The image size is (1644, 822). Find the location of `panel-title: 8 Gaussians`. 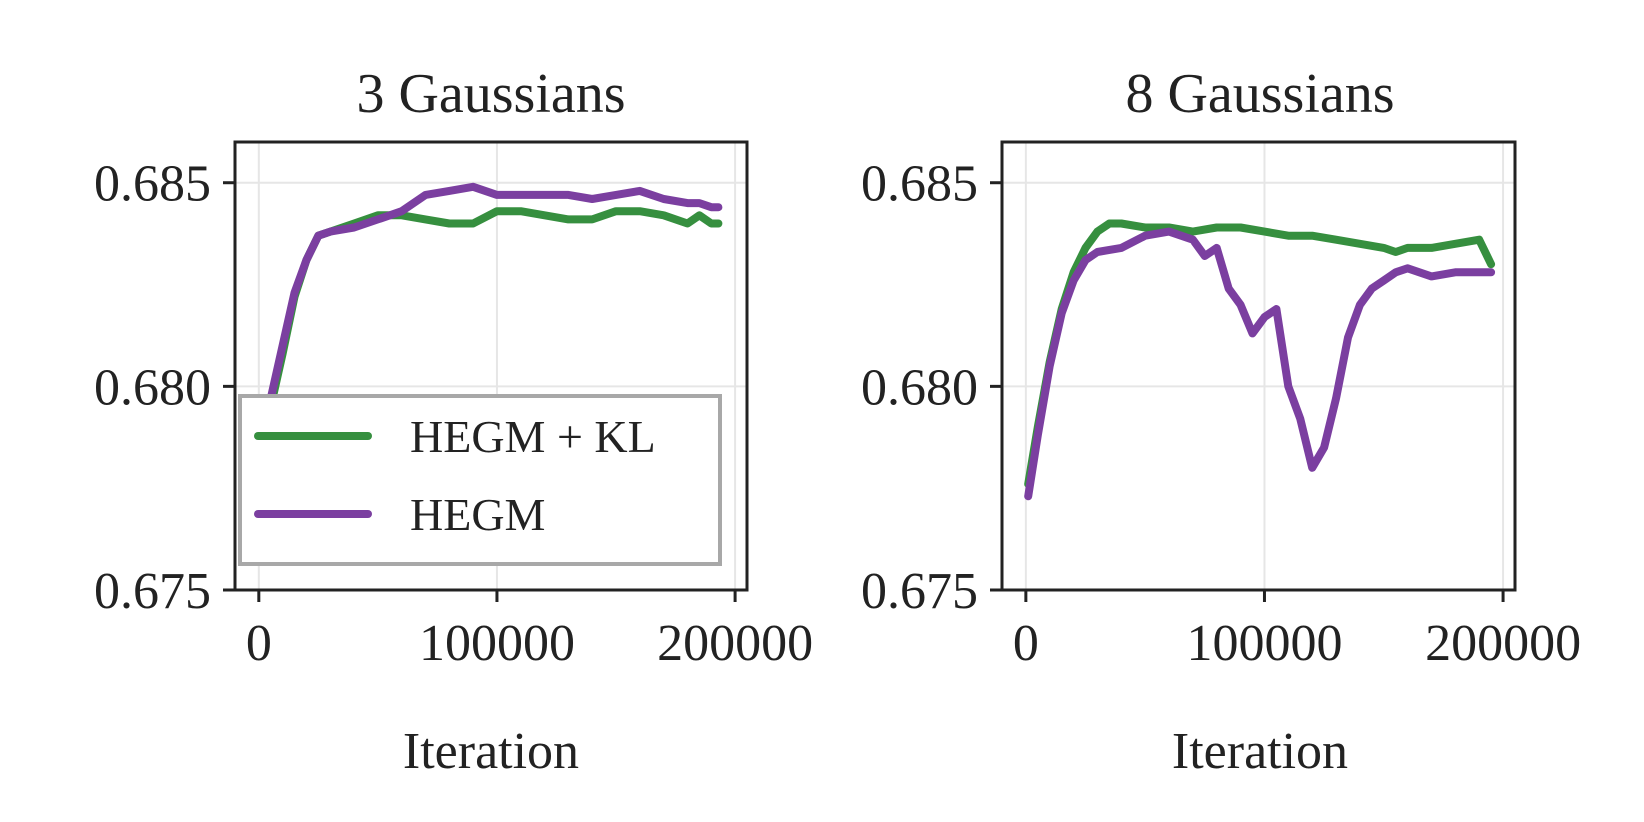

panel-title: 8 Gaussians is located at coordinates (1259, 94).